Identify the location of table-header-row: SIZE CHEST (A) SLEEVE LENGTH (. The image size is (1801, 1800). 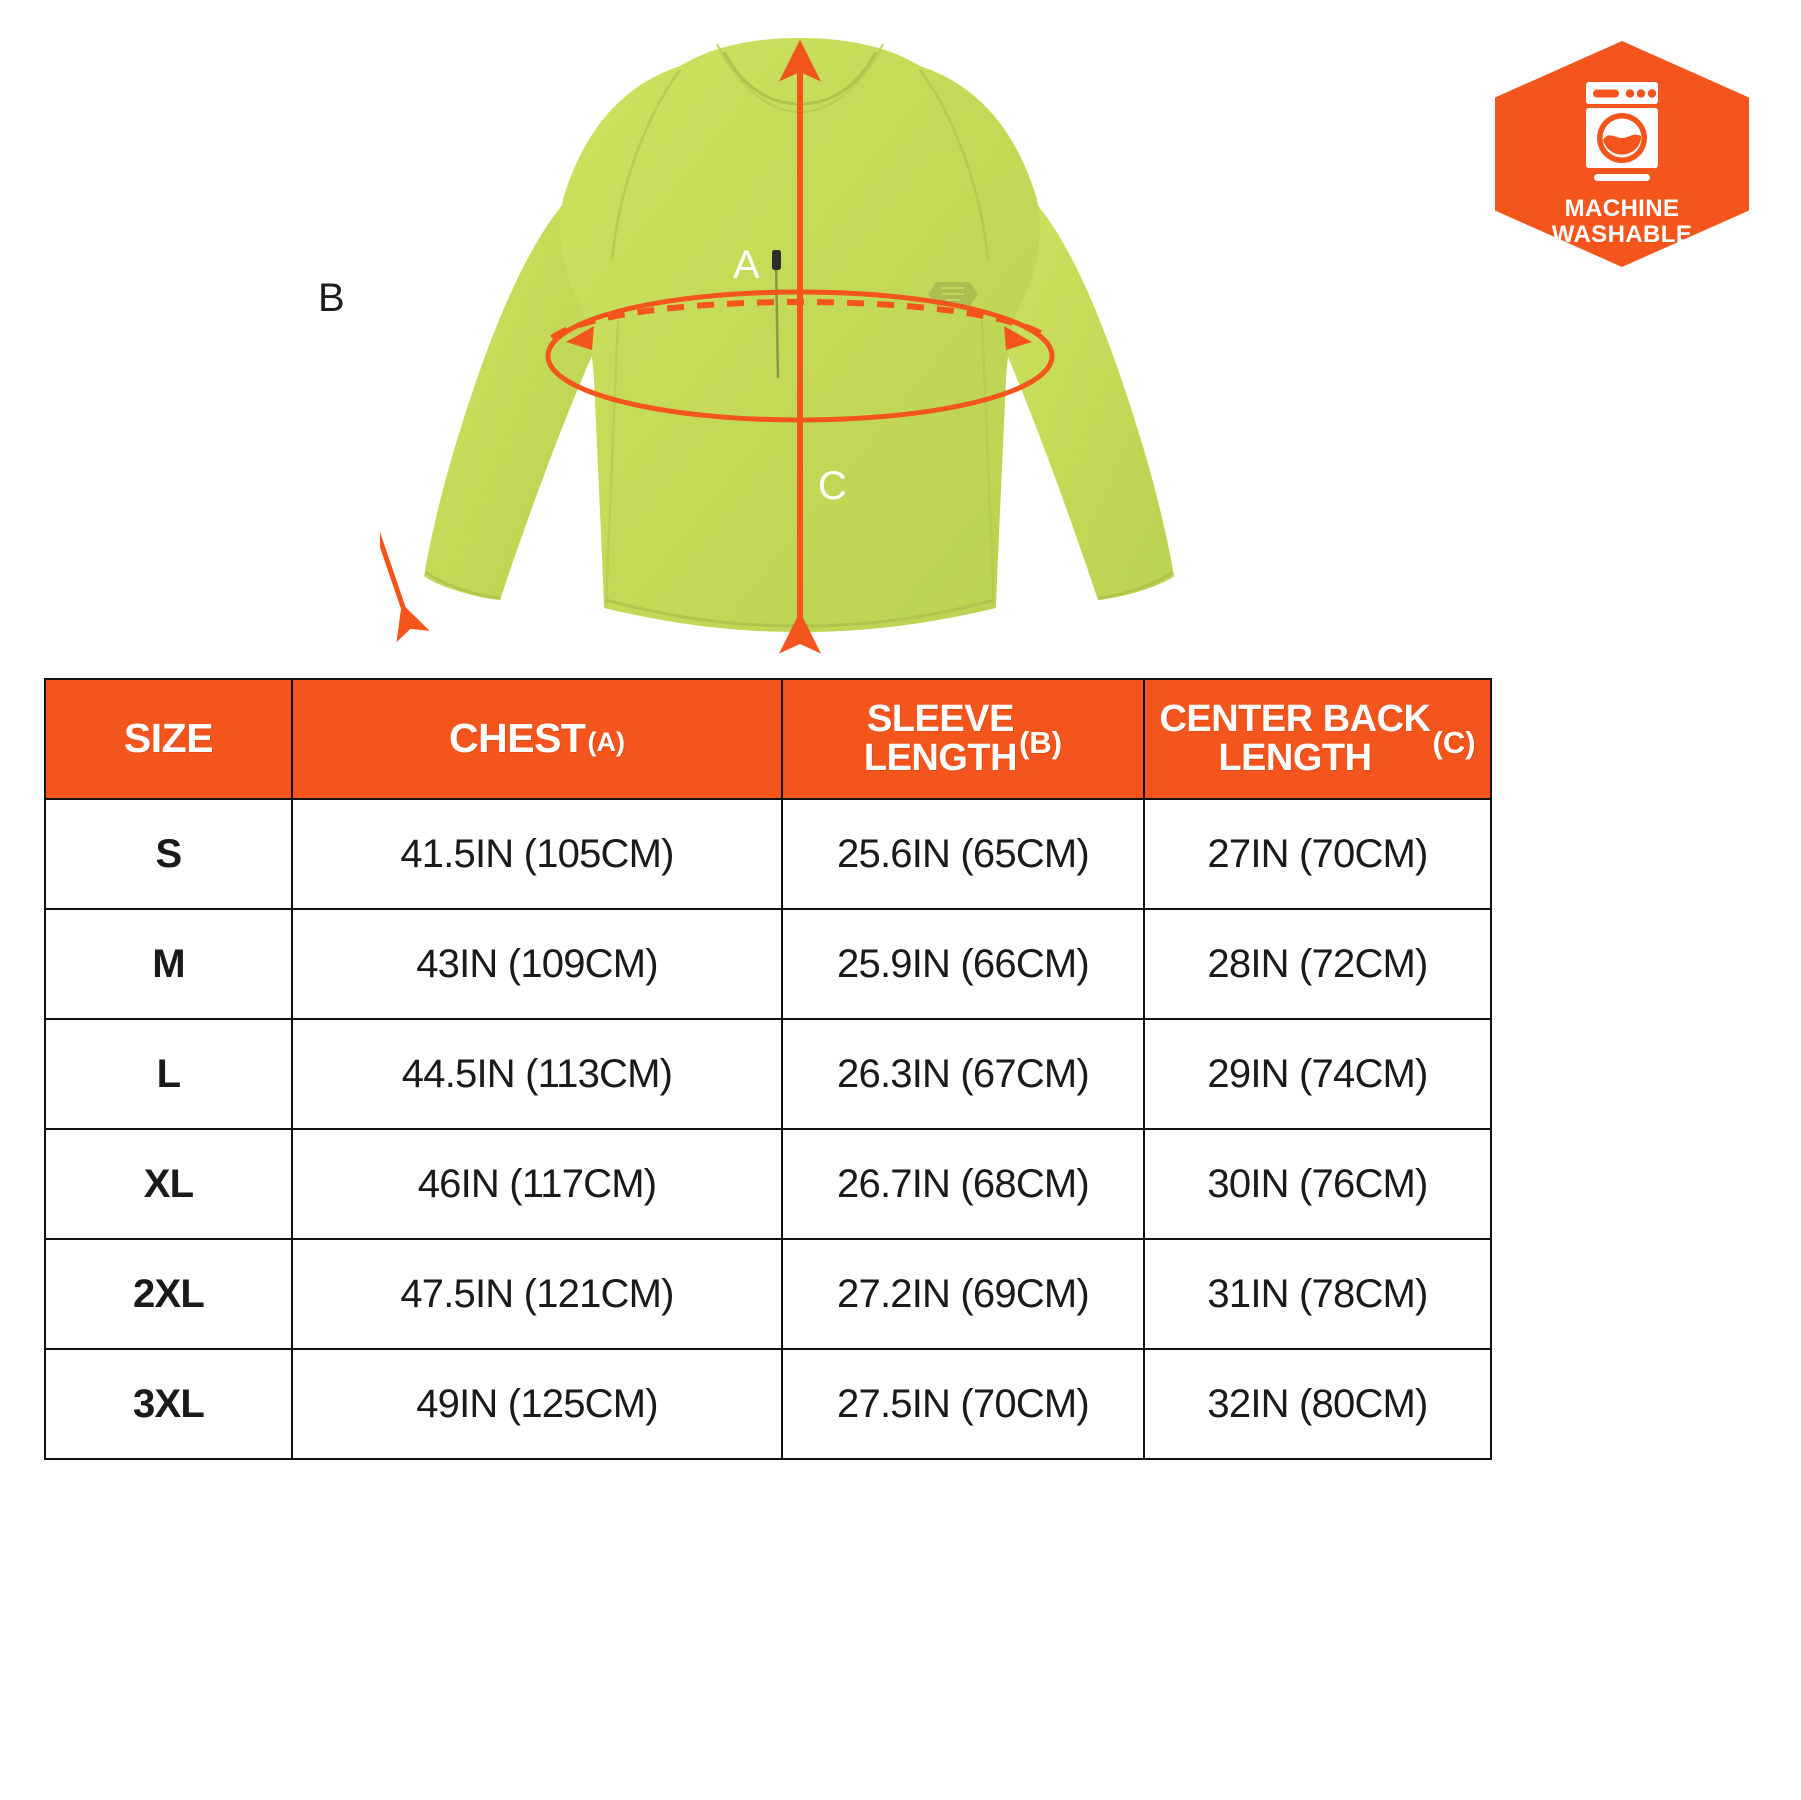
(768, 739).